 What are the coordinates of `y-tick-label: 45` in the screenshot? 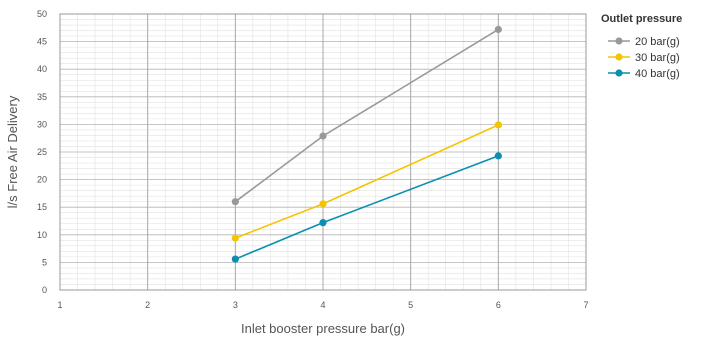 It's located at (42, 42).